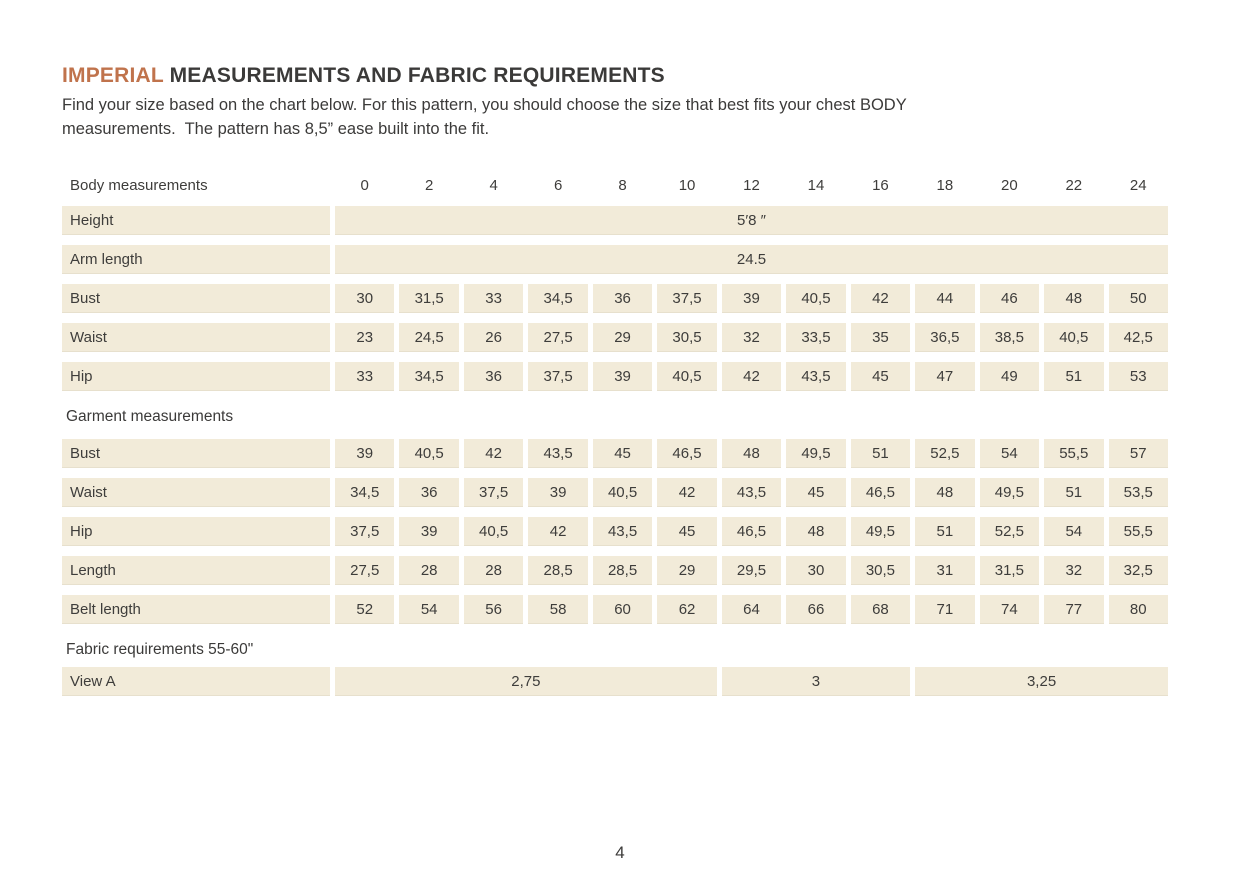 The image size is (1240, 874). I want to click on fabric-yardage-cell: 2,75, so click(526, 681).